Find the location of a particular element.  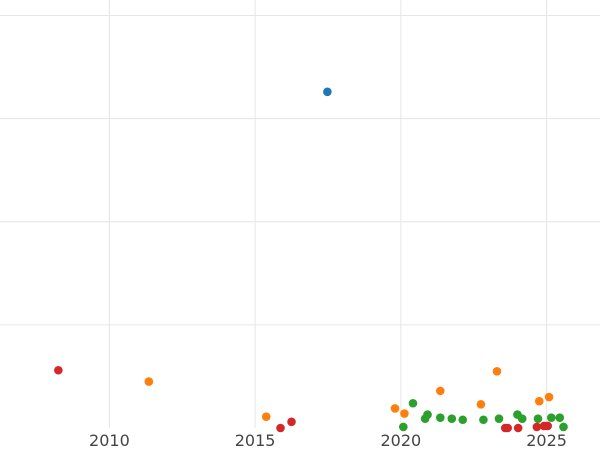

x-axis-ticks: 2010 2015 2020 2025 is located at coordinates (328, 440).